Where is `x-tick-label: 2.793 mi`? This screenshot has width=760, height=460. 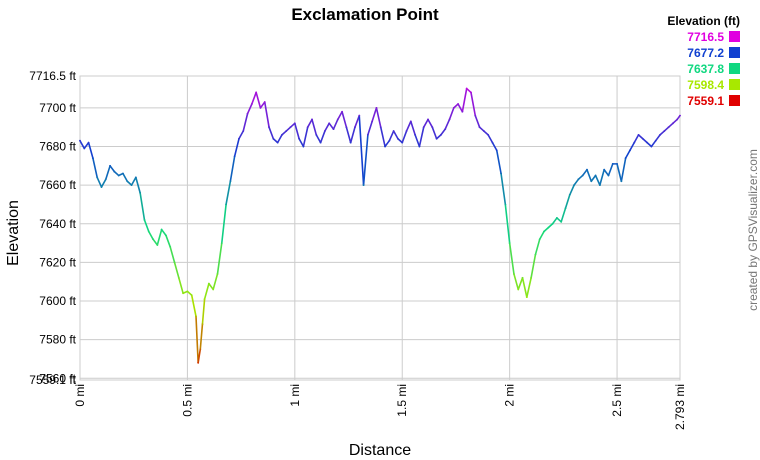
x-tick-label: 2.793 mi is located at coordinates (680, 407).